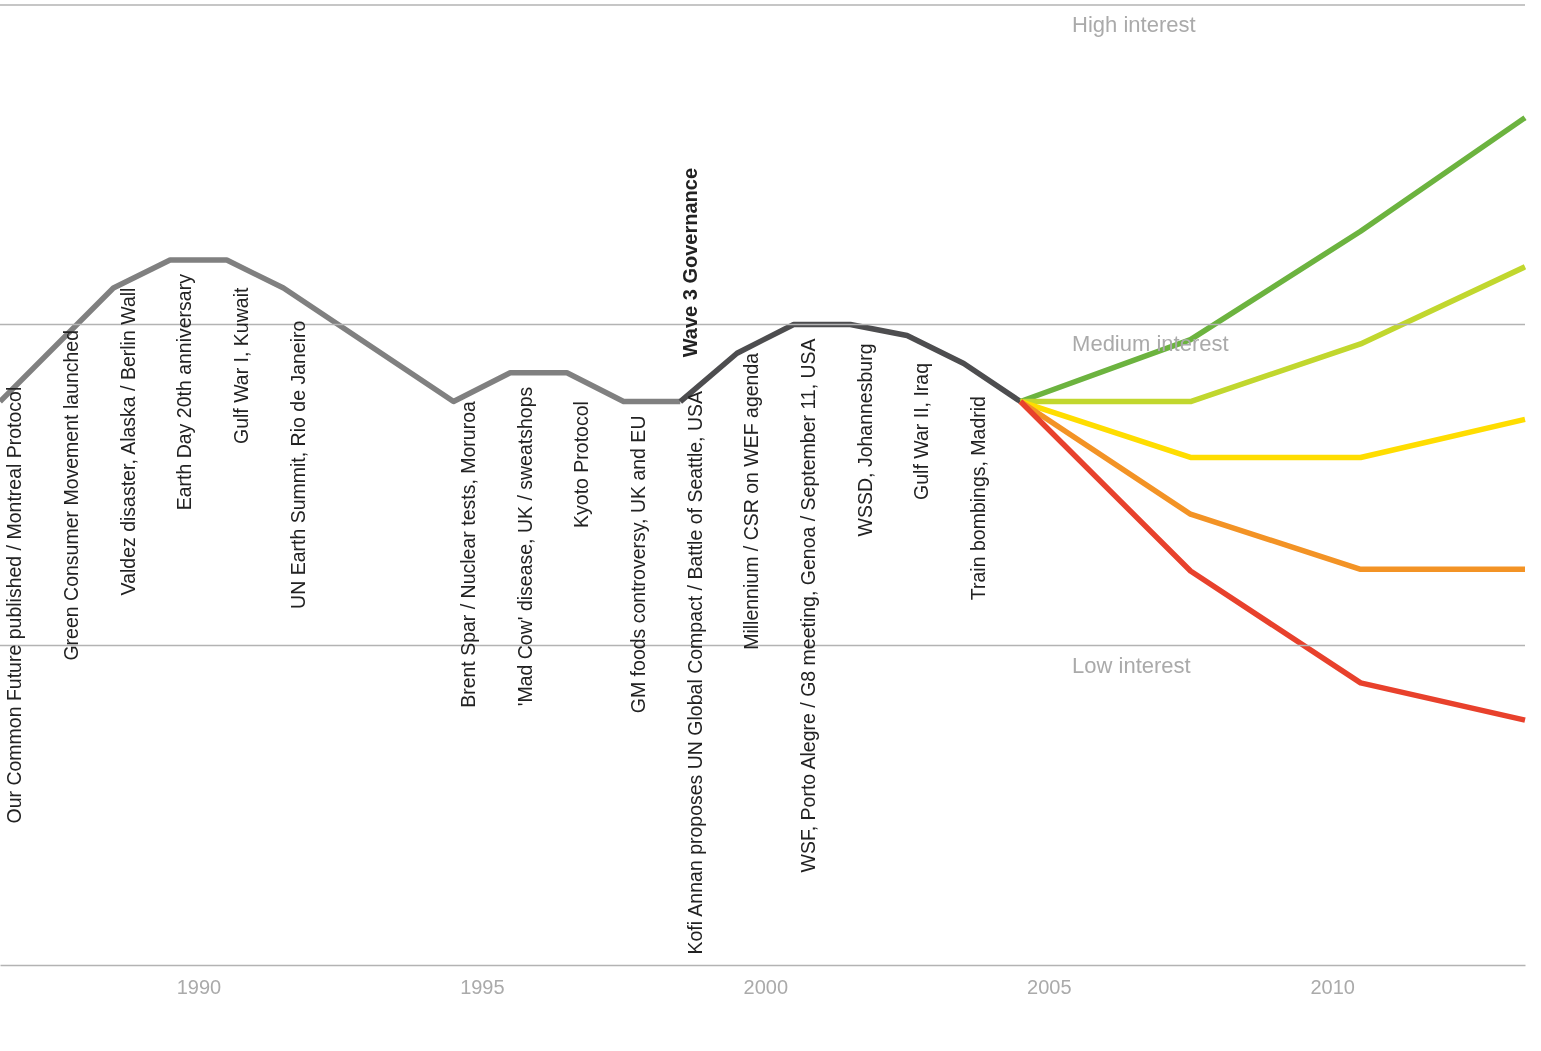  I want to click on x-tick-label: 2010, so click(1332, 986).